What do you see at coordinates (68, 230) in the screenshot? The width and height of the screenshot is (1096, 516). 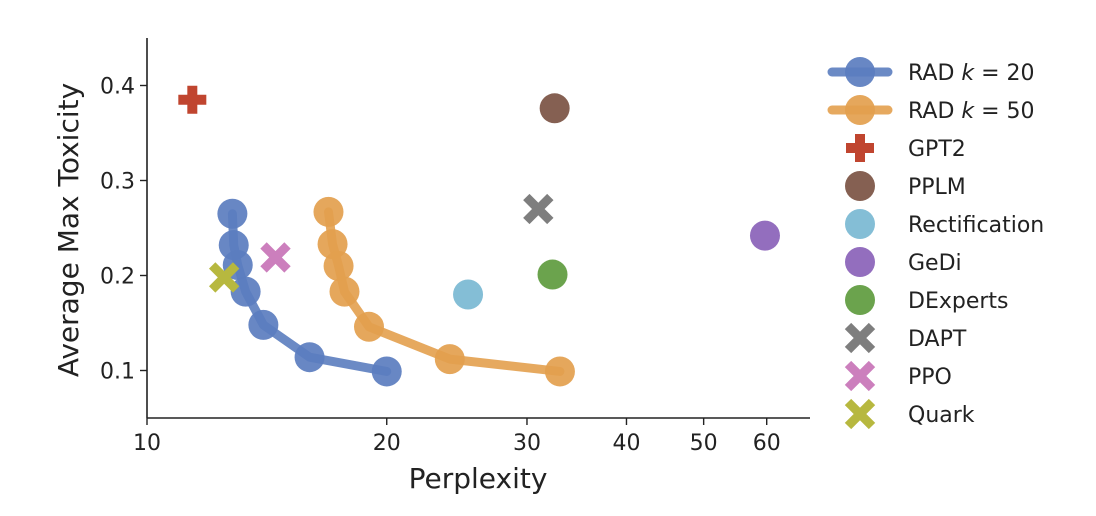 I see `y-axis-label: Average Max Toxicity` at bounding box center [68, 230].